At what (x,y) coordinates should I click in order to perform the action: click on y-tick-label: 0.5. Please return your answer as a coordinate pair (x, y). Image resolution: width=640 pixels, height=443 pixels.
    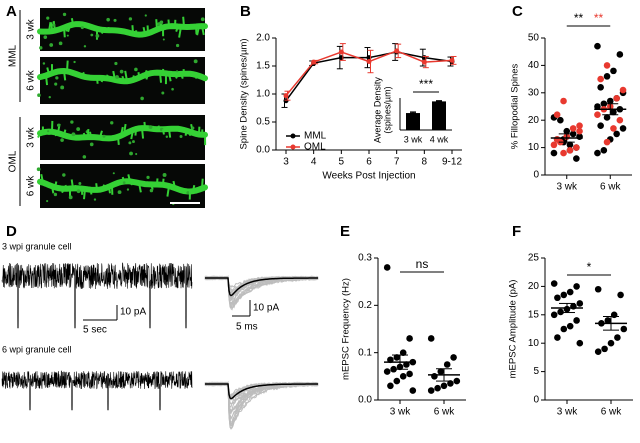
    Looking at the image, I should click on (263, 122).